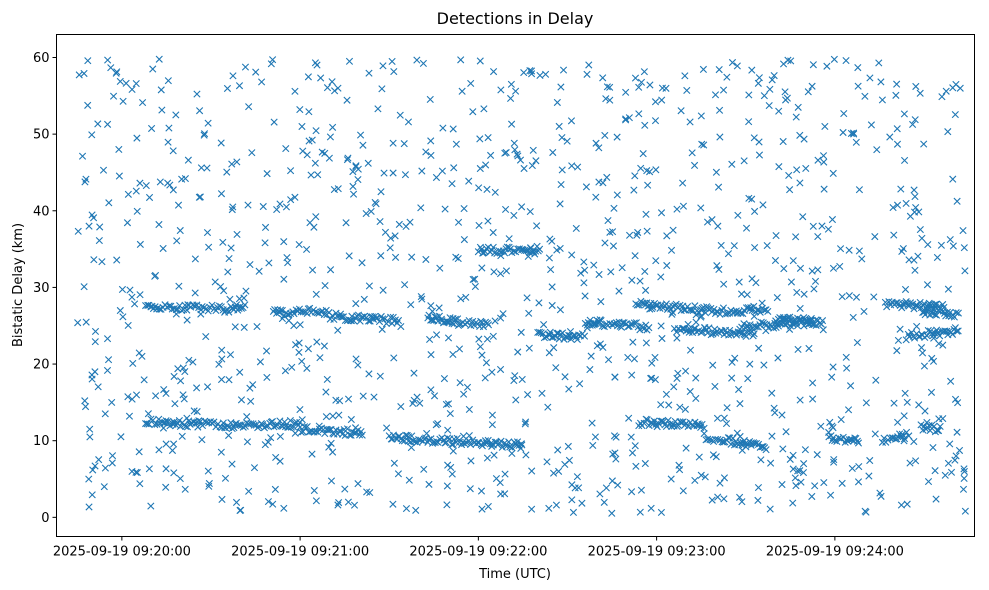 This screenshot has width=989, height=590. What do you see at coordinates (515, 18) in the screenshot?
I see `chart-title: Detections in Delay` at bounding box center [515, 18].